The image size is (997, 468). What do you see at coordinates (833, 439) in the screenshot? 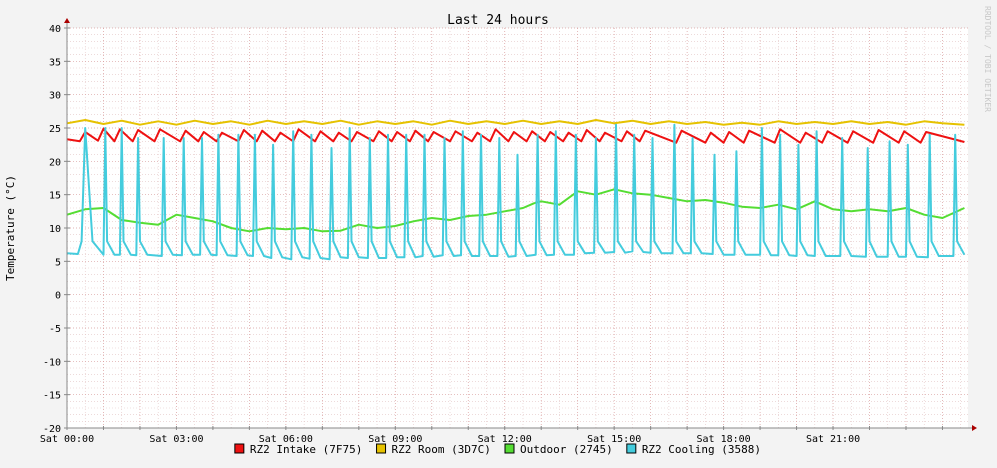
I see `x-tick-label: Sat 21:00` at bounding box center [833, 439].